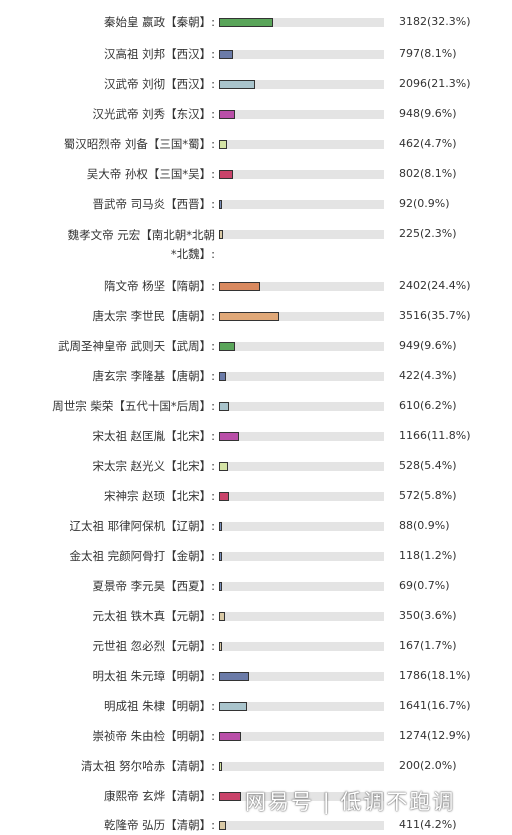 The width and height of the screenshot is (512, 835). What do you see at coordinates (428, 645) in the screenshot?
I see `bar-value-label: 167(1.7%)` at bounding box center [428, 645].